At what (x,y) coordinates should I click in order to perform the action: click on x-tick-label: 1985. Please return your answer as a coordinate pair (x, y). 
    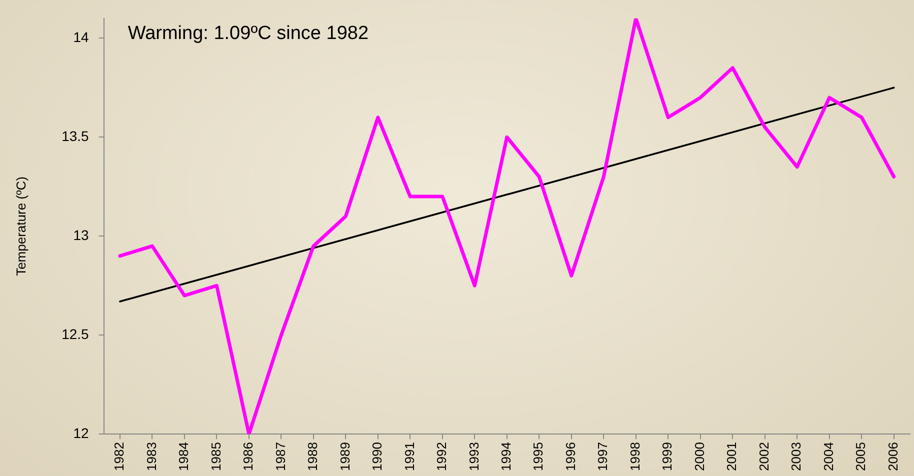
    Looking at the image, I should click on (216, 456).